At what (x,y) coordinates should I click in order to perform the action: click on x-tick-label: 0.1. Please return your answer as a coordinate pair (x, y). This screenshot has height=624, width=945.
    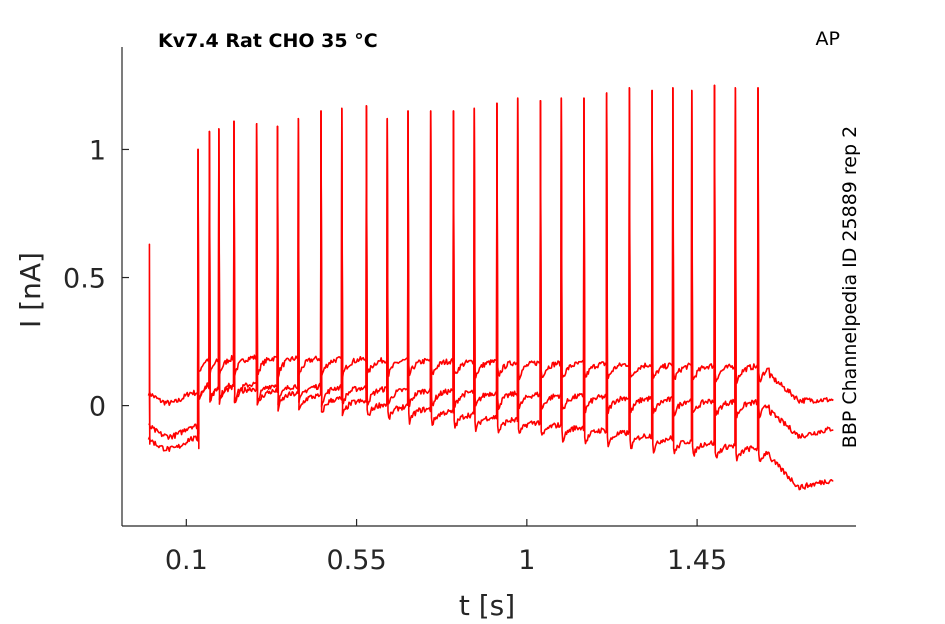
    Looking at the image, I should click on (186, 560).